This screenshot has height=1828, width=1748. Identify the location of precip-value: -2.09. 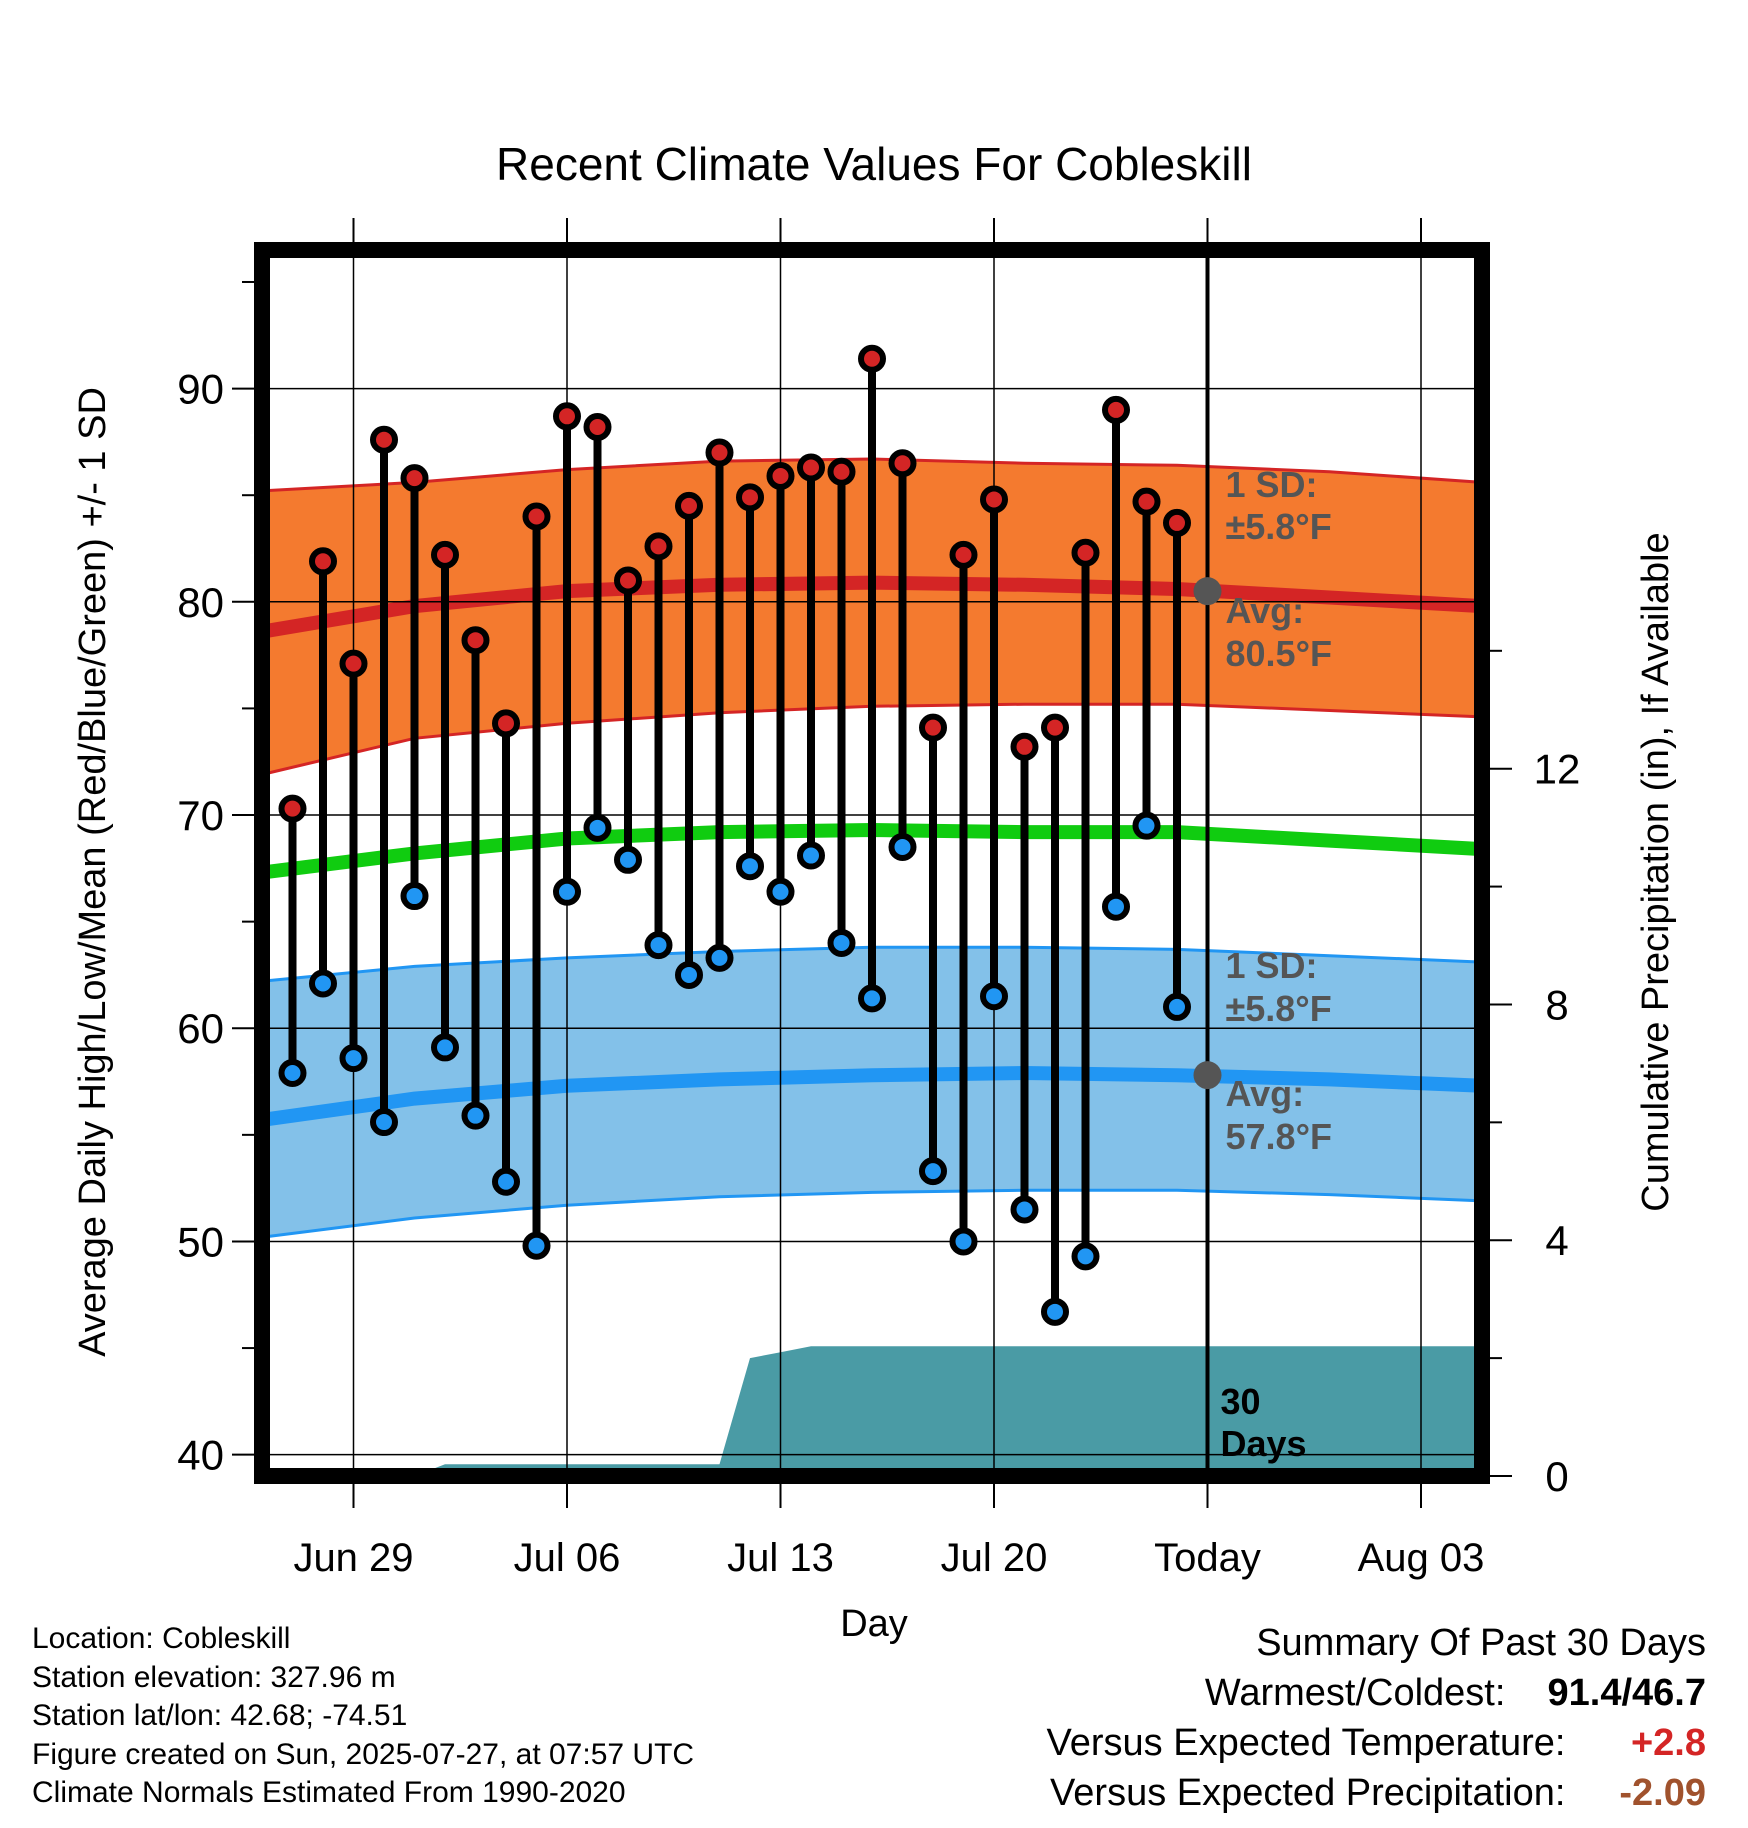
(1662, 1793).